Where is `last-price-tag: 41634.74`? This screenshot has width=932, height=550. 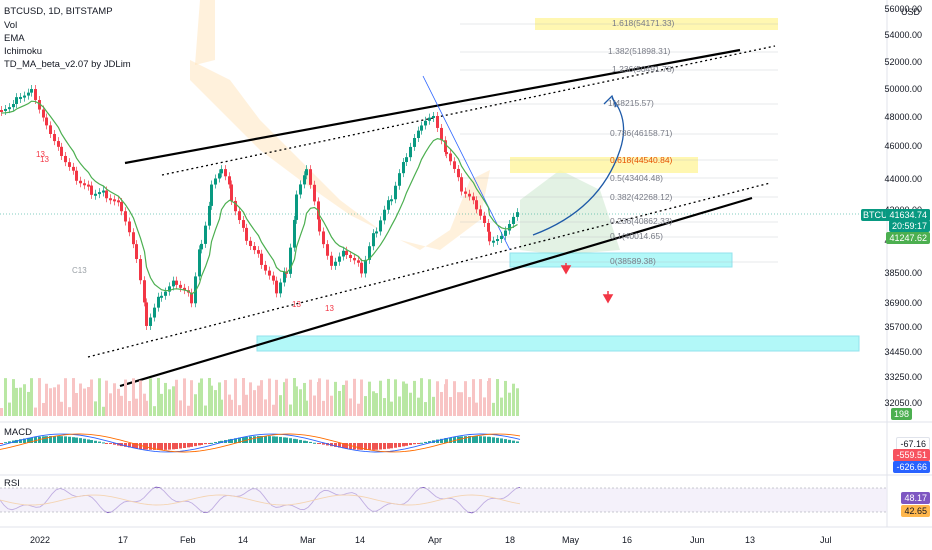 last-price-tag: 41634.74 is located at coordinates (908, 215).